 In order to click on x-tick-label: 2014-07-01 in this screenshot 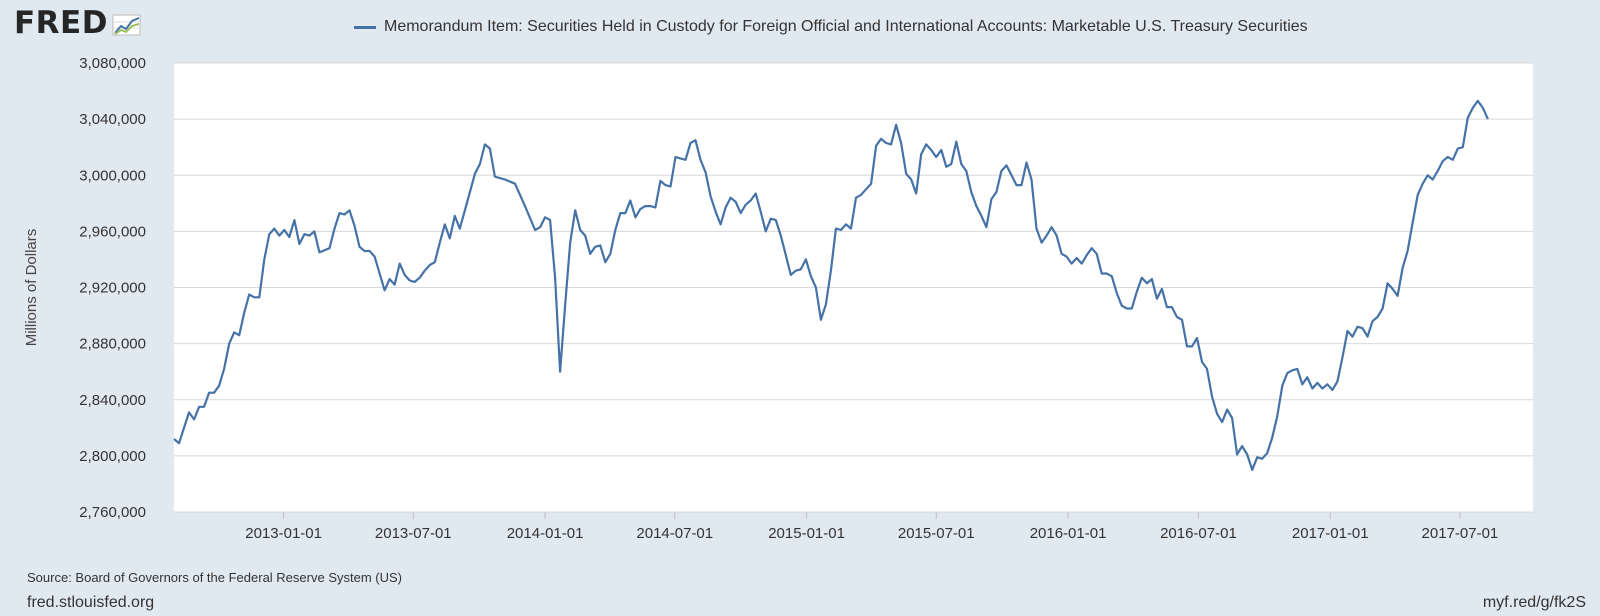, I will do `click(674, 533)`.